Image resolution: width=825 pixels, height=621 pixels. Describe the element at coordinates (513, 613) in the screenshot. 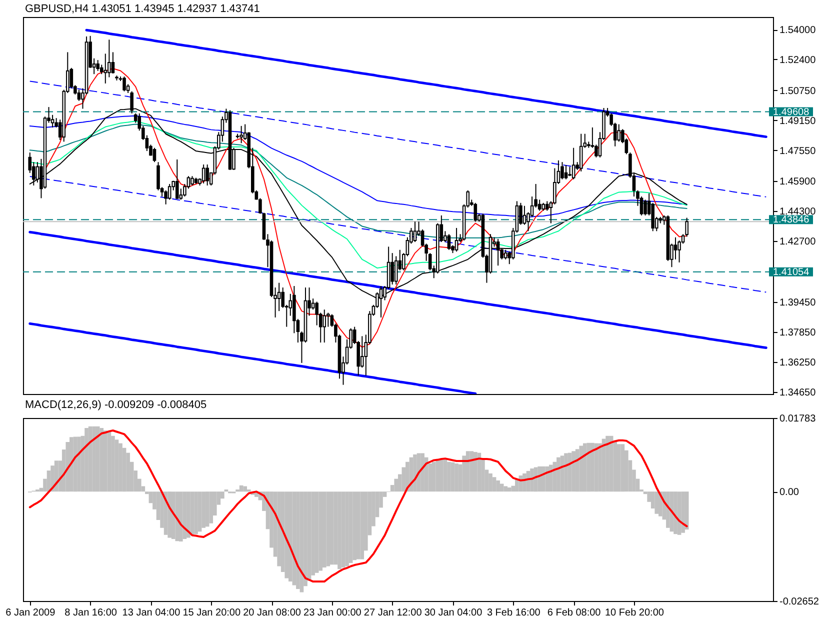

I see `x-tick-label: 3 Feb 16:00` at that location.